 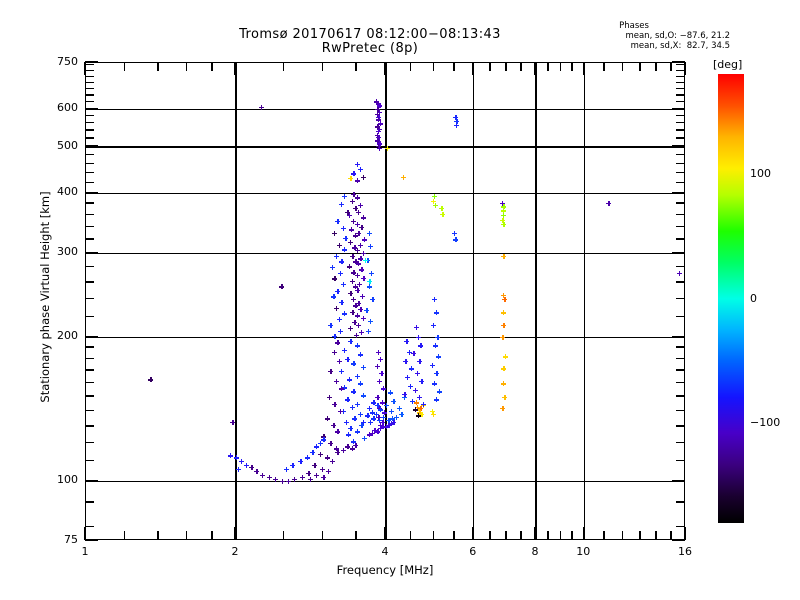 What do you see at coordinates (236, 301) in the screenshot?
I see `gridline-vertical` at bounding box center [236, 301].